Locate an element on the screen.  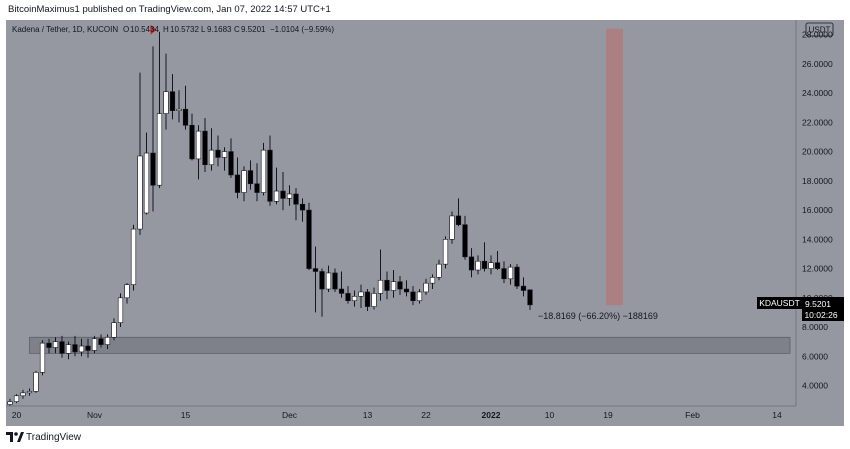
x-tick-label: Nov is located at coordinates (95, 415).